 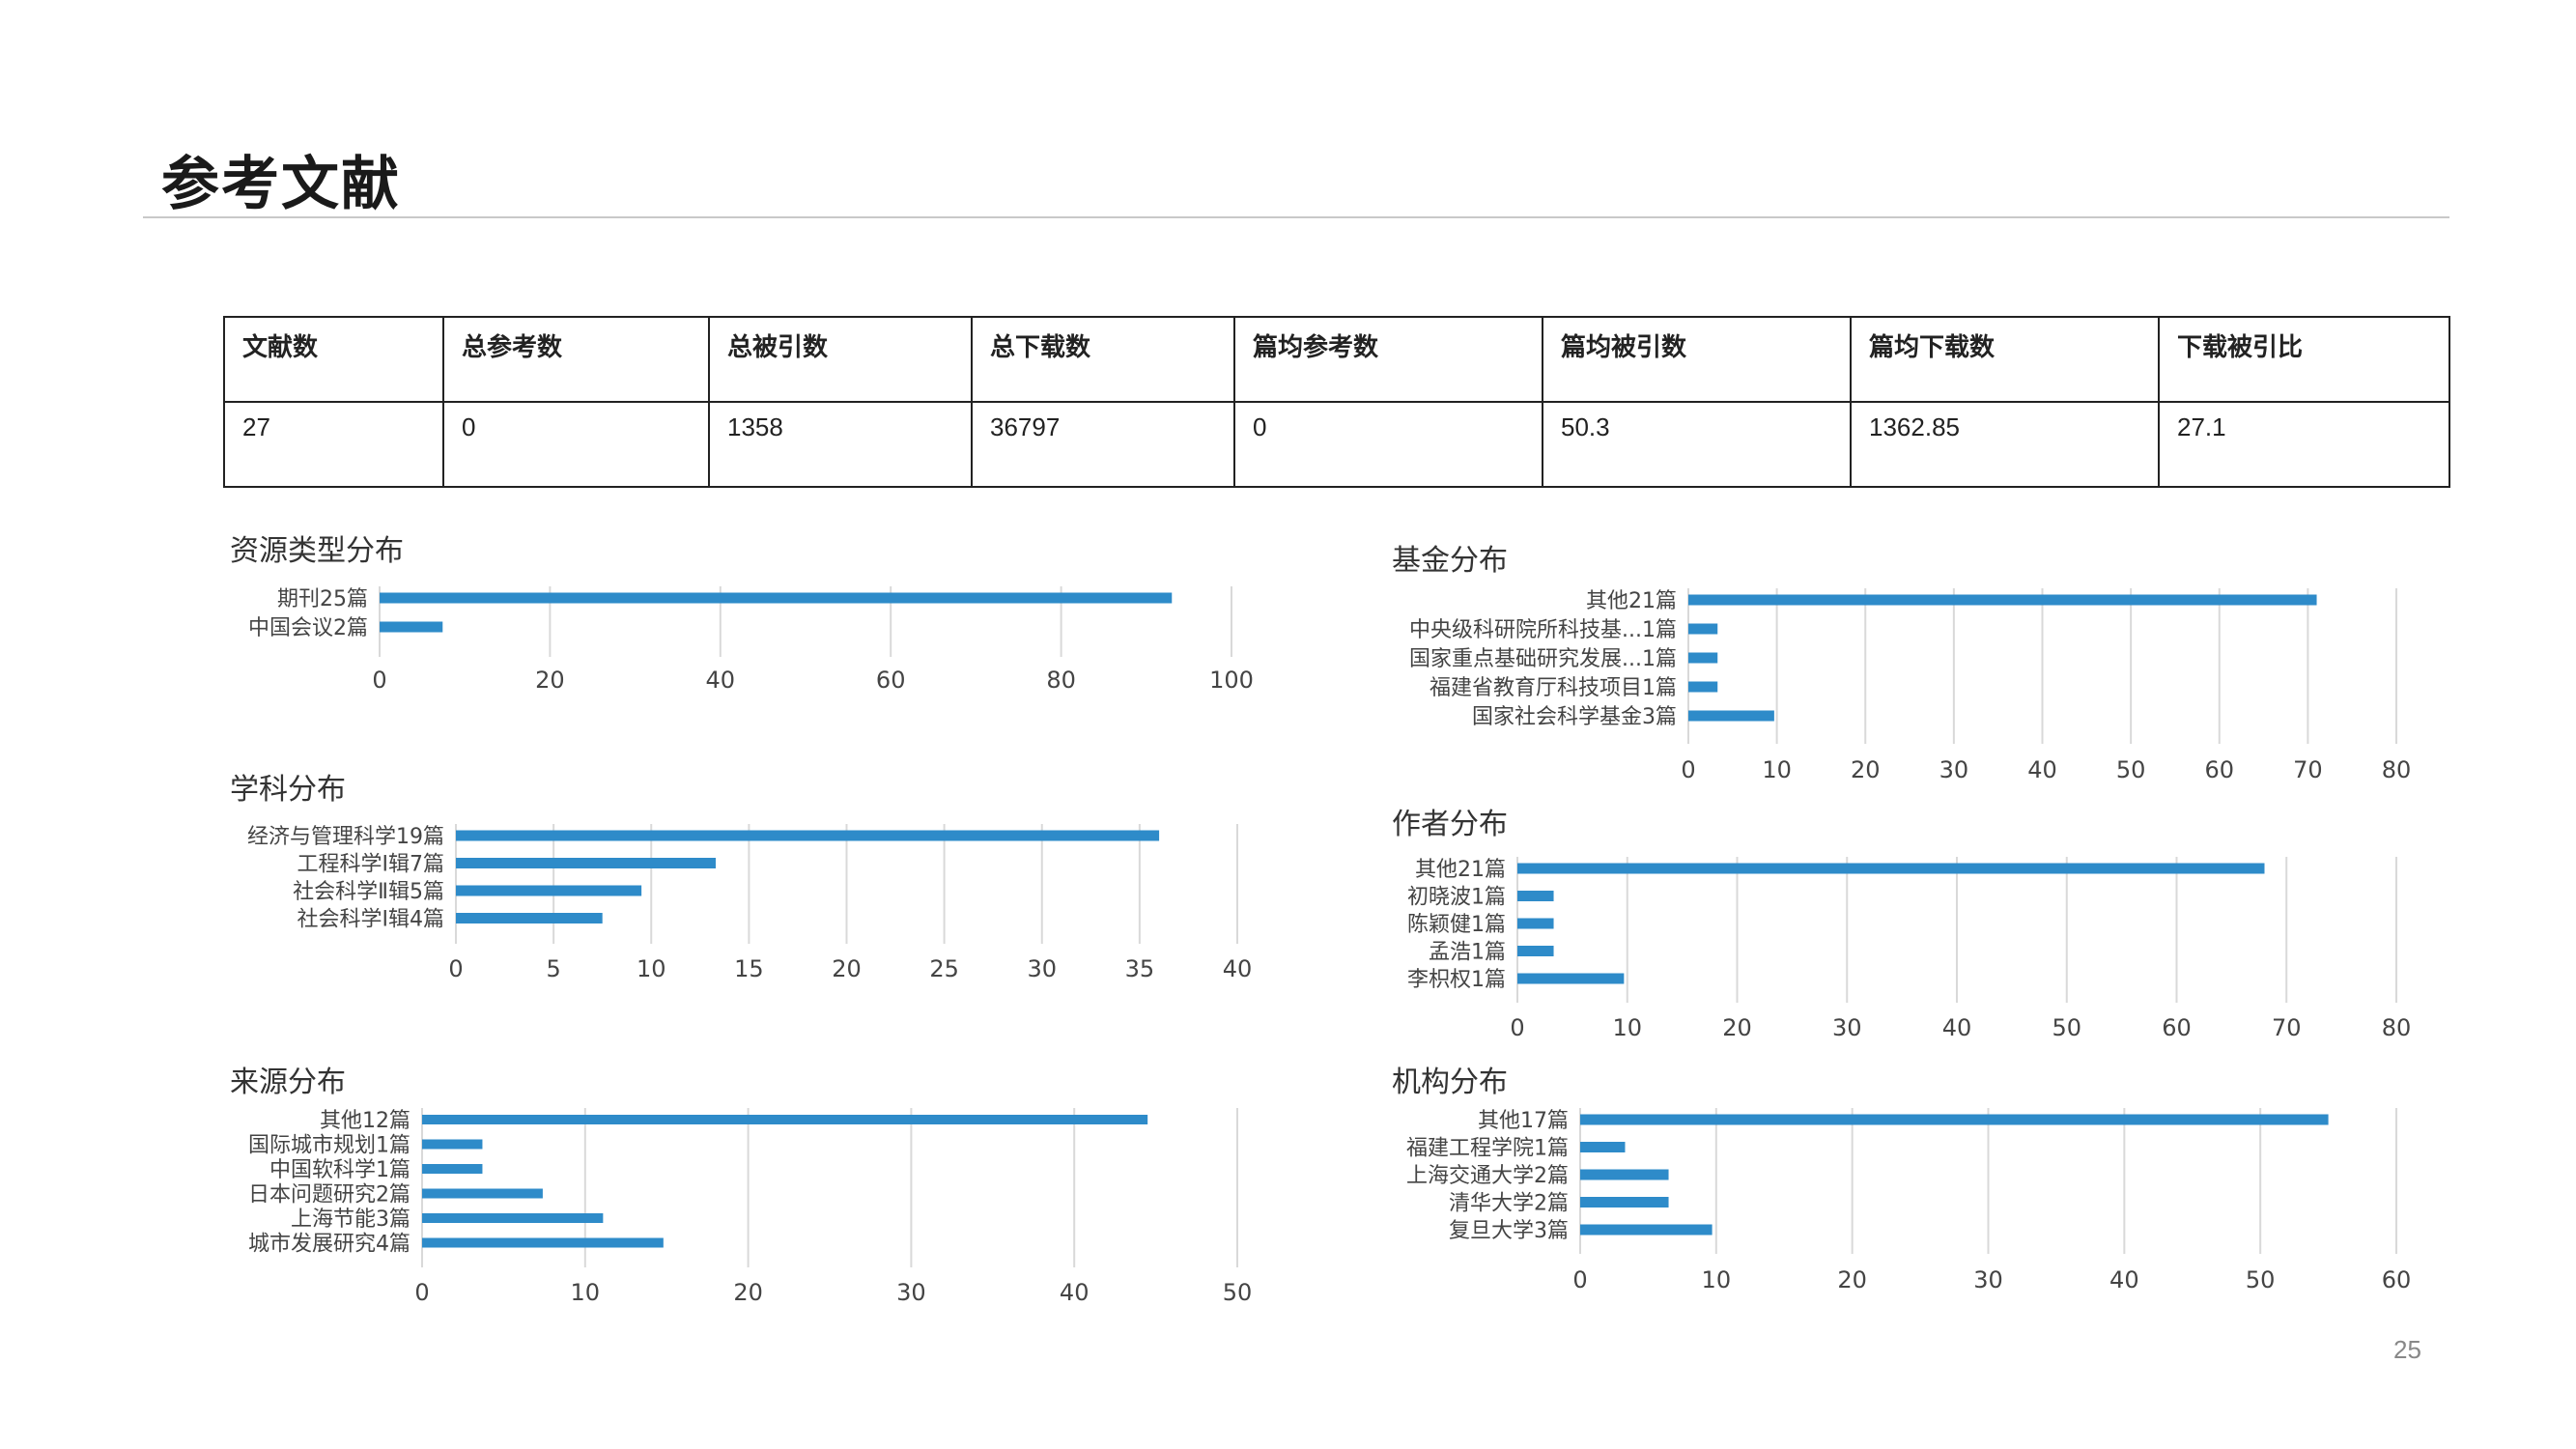 I want to click on institution-tick-label: 40, so click(x=2124, y=1279).